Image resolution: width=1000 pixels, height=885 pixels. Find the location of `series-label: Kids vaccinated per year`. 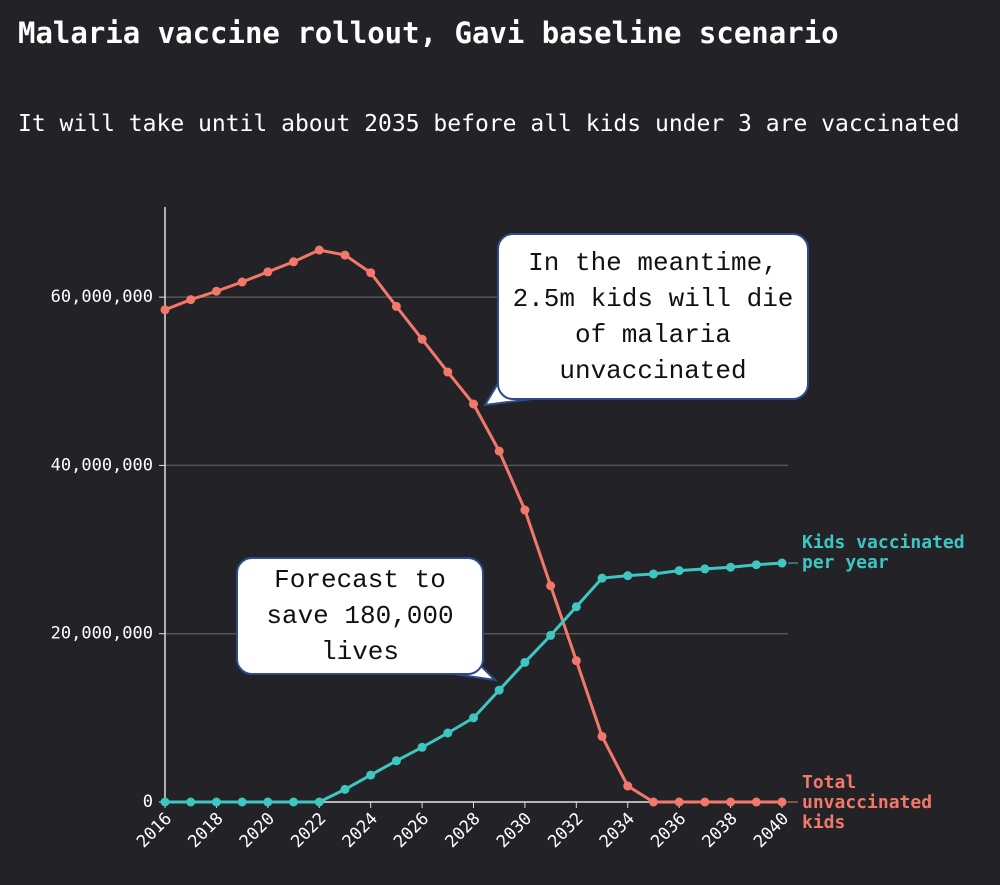

series-label: Kids vaccinated per year is located at coordinates (883, 552).